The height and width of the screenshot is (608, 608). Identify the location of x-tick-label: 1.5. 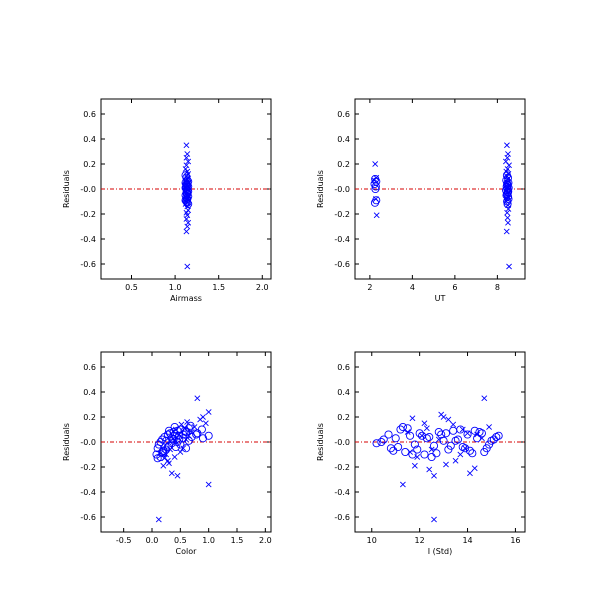
(218, 287).